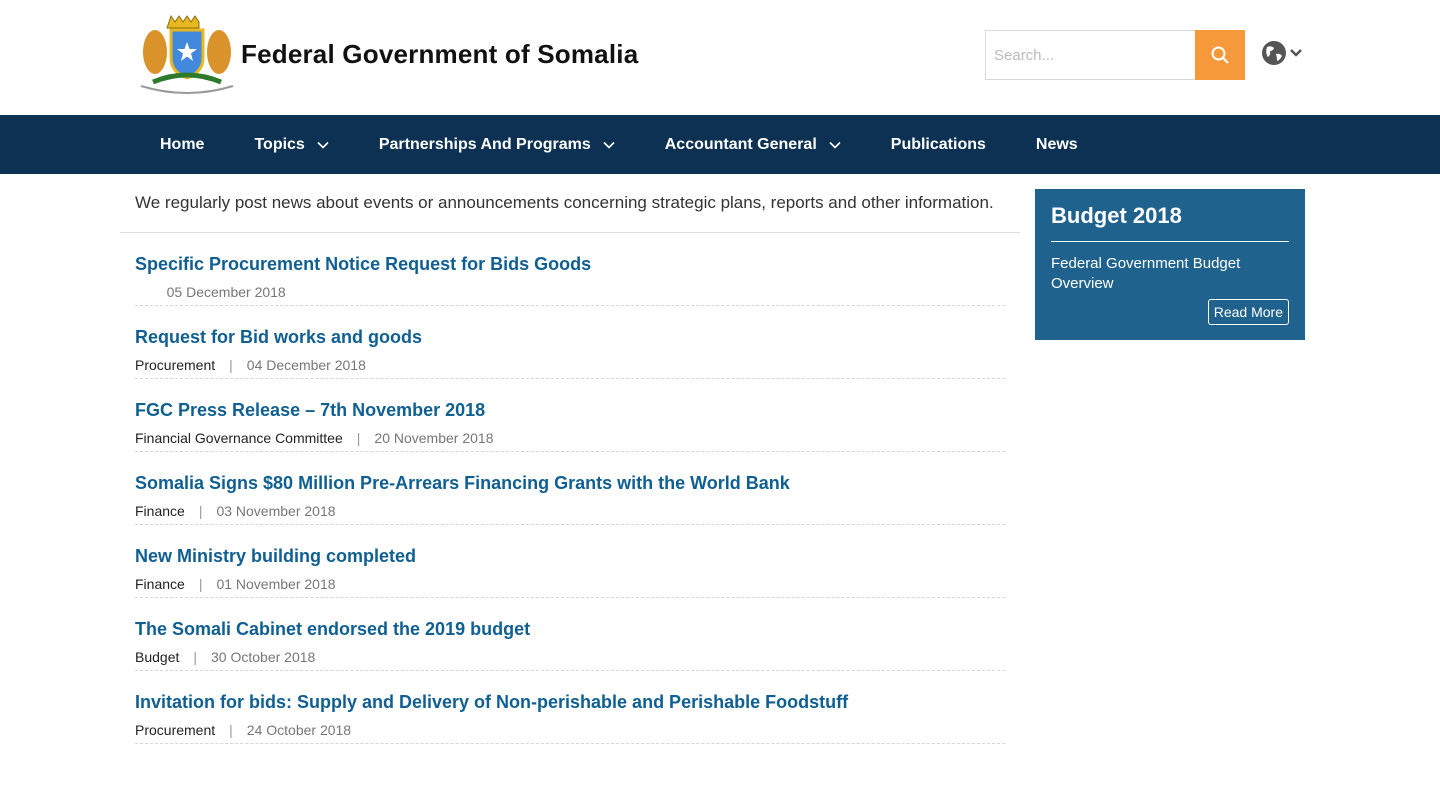  Describe the element at coordinates (440, 53) in the screenshot. I see `site-title: Federal Government of Somalia` at that location.